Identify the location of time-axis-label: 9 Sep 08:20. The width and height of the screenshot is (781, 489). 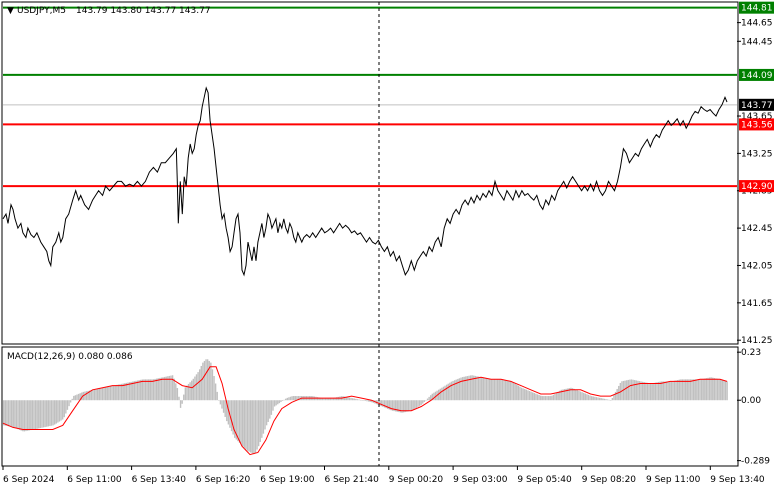
(609, 480).